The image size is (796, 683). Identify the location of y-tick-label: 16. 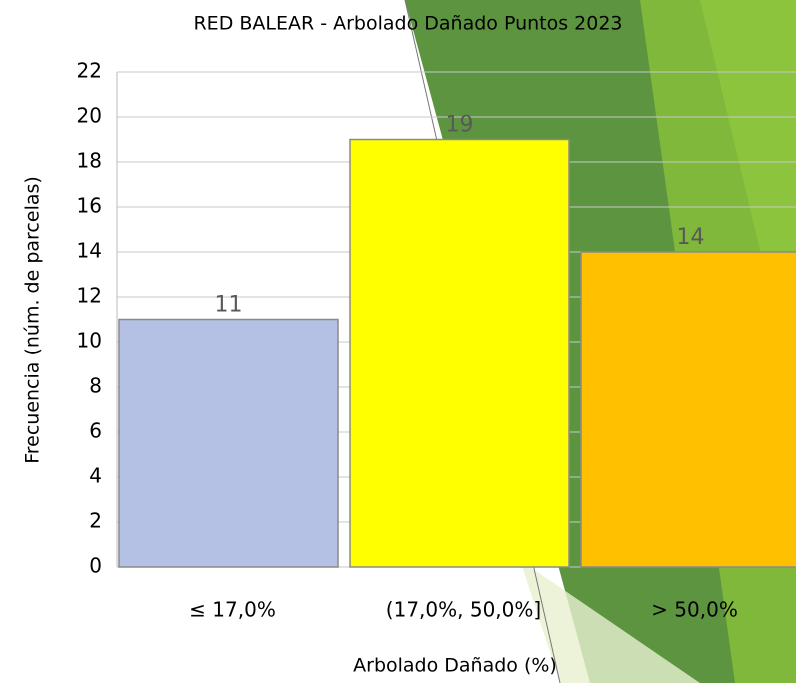
(89, 206).